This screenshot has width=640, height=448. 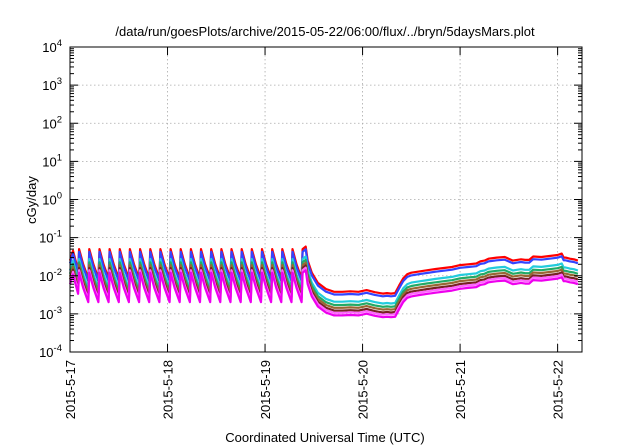 I want to click on x-tick-label: 2015-5-18, so click(x=168, y=389).